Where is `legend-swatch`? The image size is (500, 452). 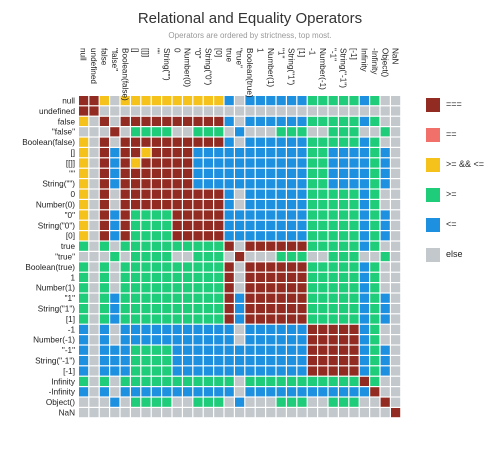 legend-swatch is located at coordinates (433, 105).